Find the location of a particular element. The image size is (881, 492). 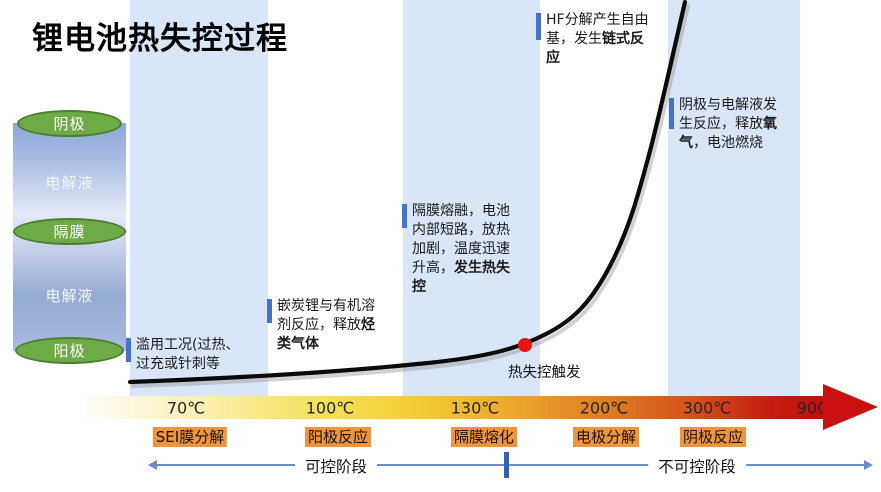

annotation-separator-melt: 隔膜熔融，电池 内部短路，放热 加剧，温度迅速 升高，发生热失控 is located at coordinates (456, 249).